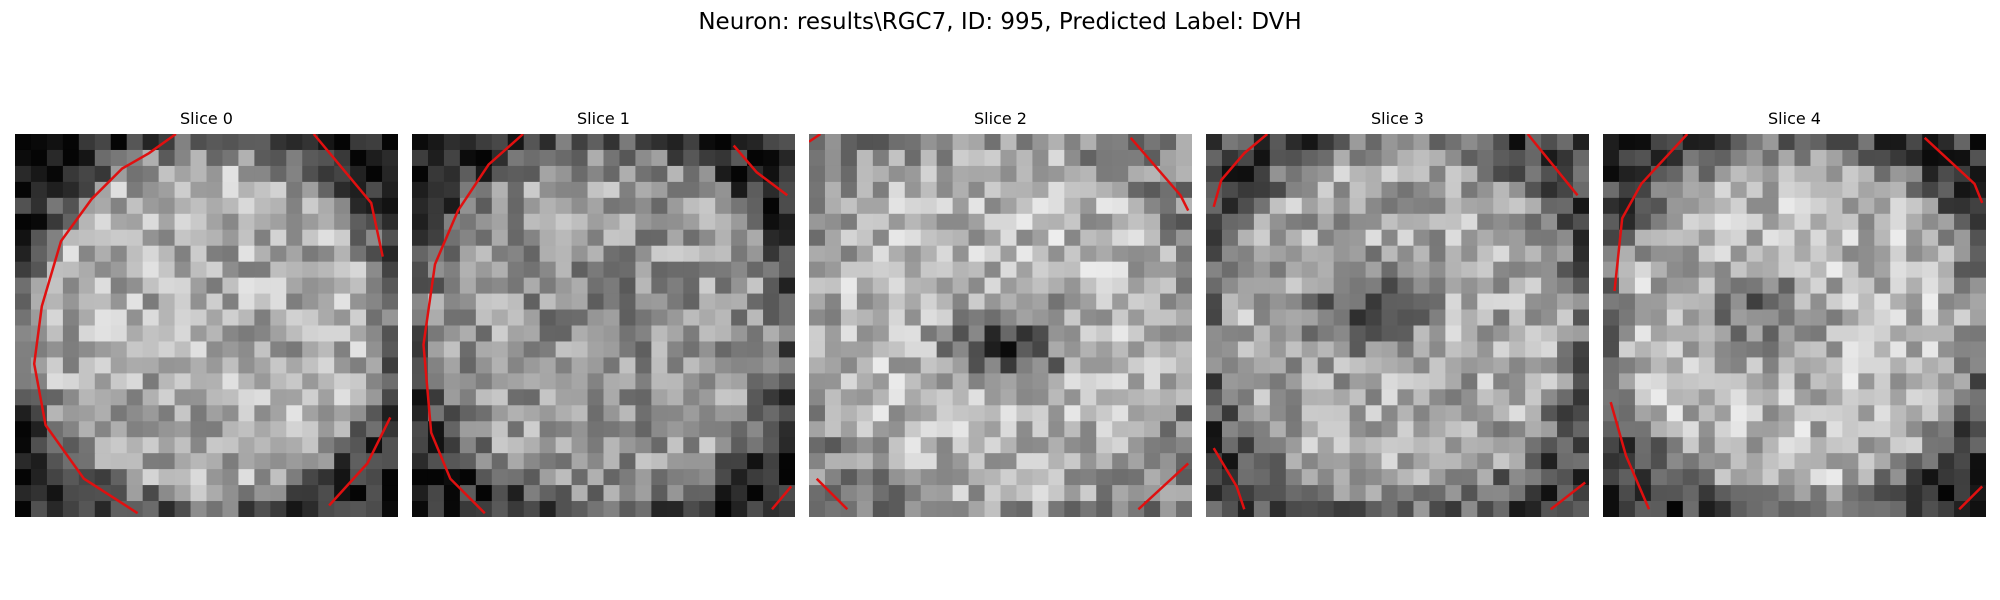  Describe the element at coordinates (832, 494) in the screenshot. I see `contour-line` at that location.